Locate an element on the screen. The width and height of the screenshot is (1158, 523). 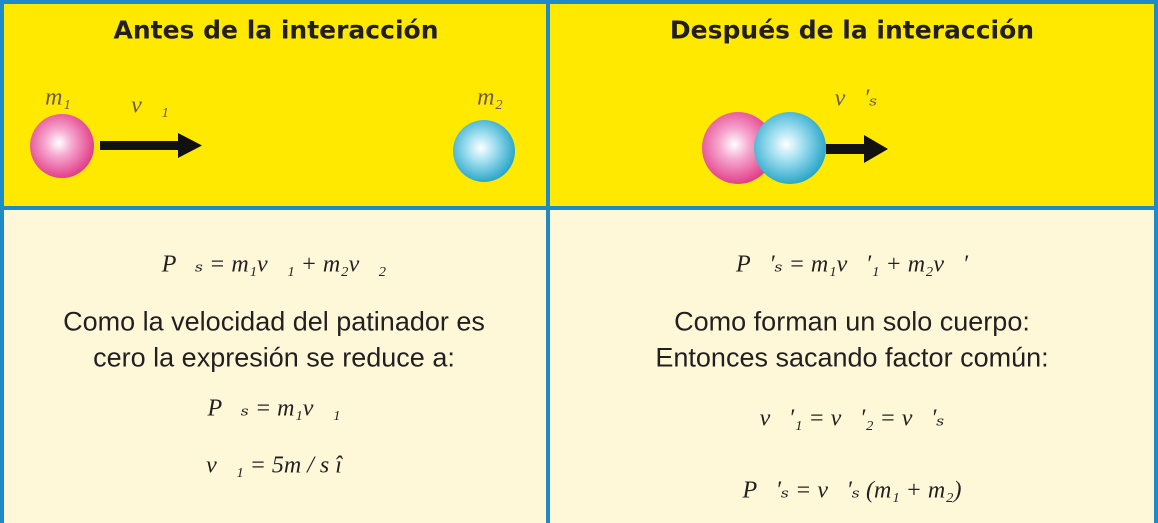
equation: P⃗′ₛ = m₁v⃗′₁ + m₂v⃗′ is located at coordinates (852, 264).